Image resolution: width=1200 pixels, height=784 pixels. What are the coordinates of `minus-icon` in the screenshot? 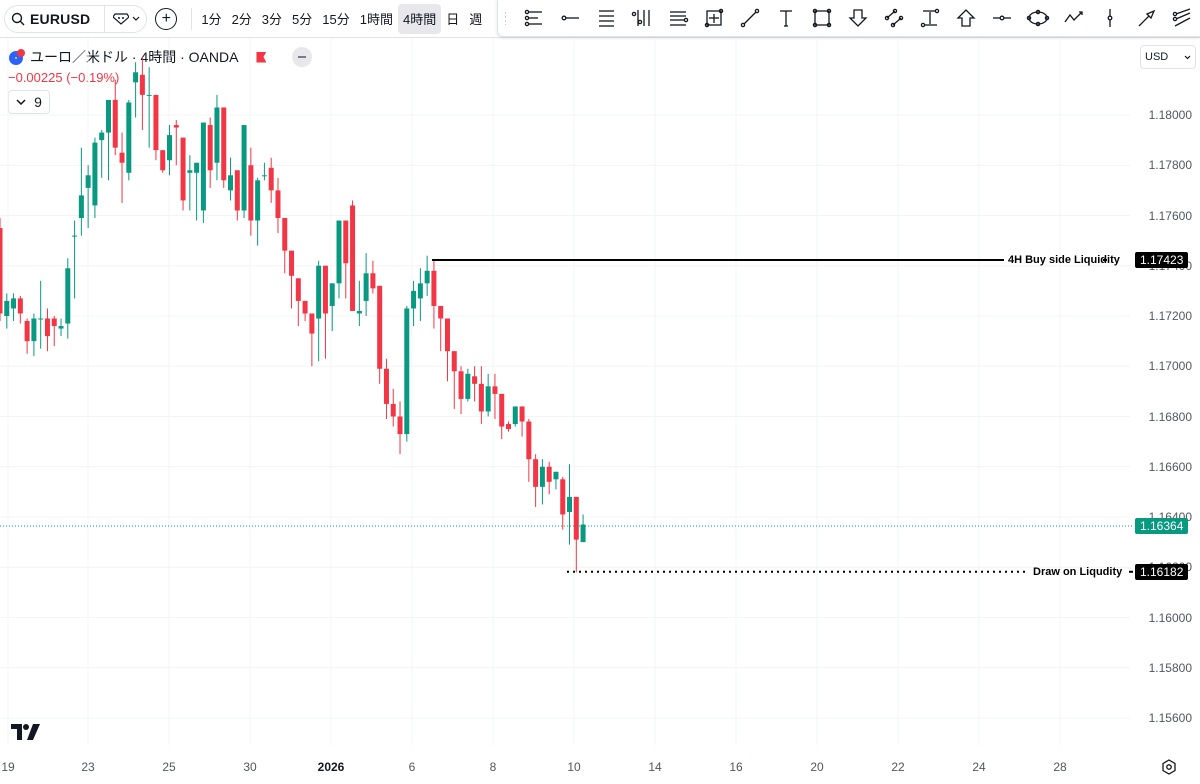 It's located at (302, 57).